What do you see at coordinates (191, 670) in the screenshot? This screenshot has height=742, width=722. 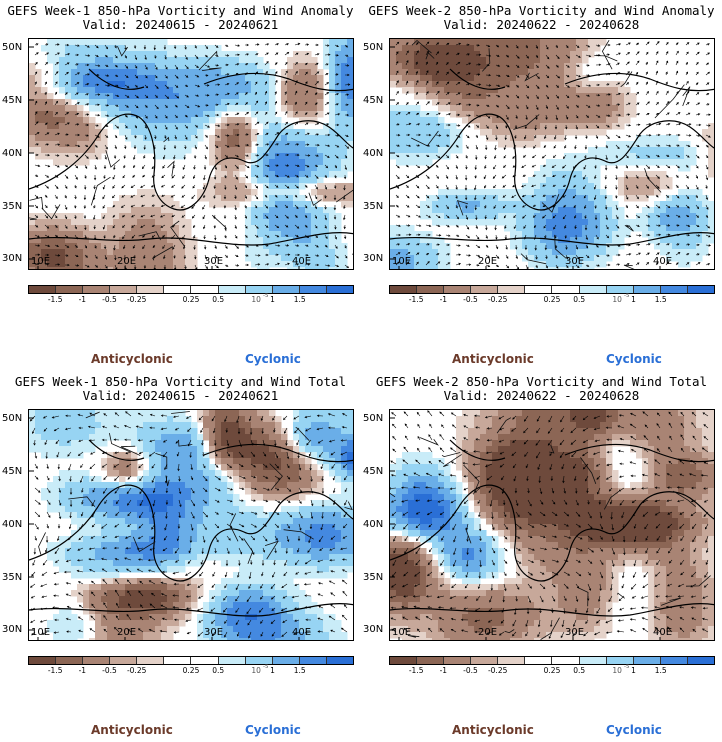 I see `colorbar-tick-label: 0.25` at bounding box center [191, 670].